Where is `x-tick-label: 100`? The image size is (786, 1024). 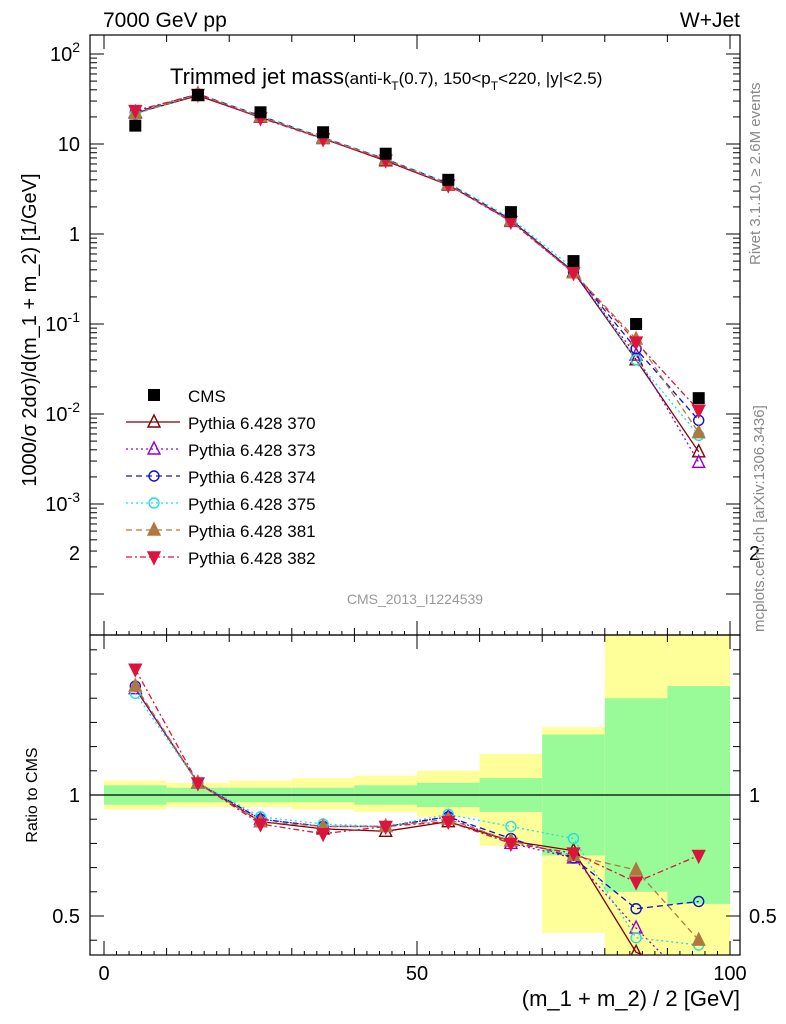 x-tick-label: 100 is located at coordinates (729, 974).